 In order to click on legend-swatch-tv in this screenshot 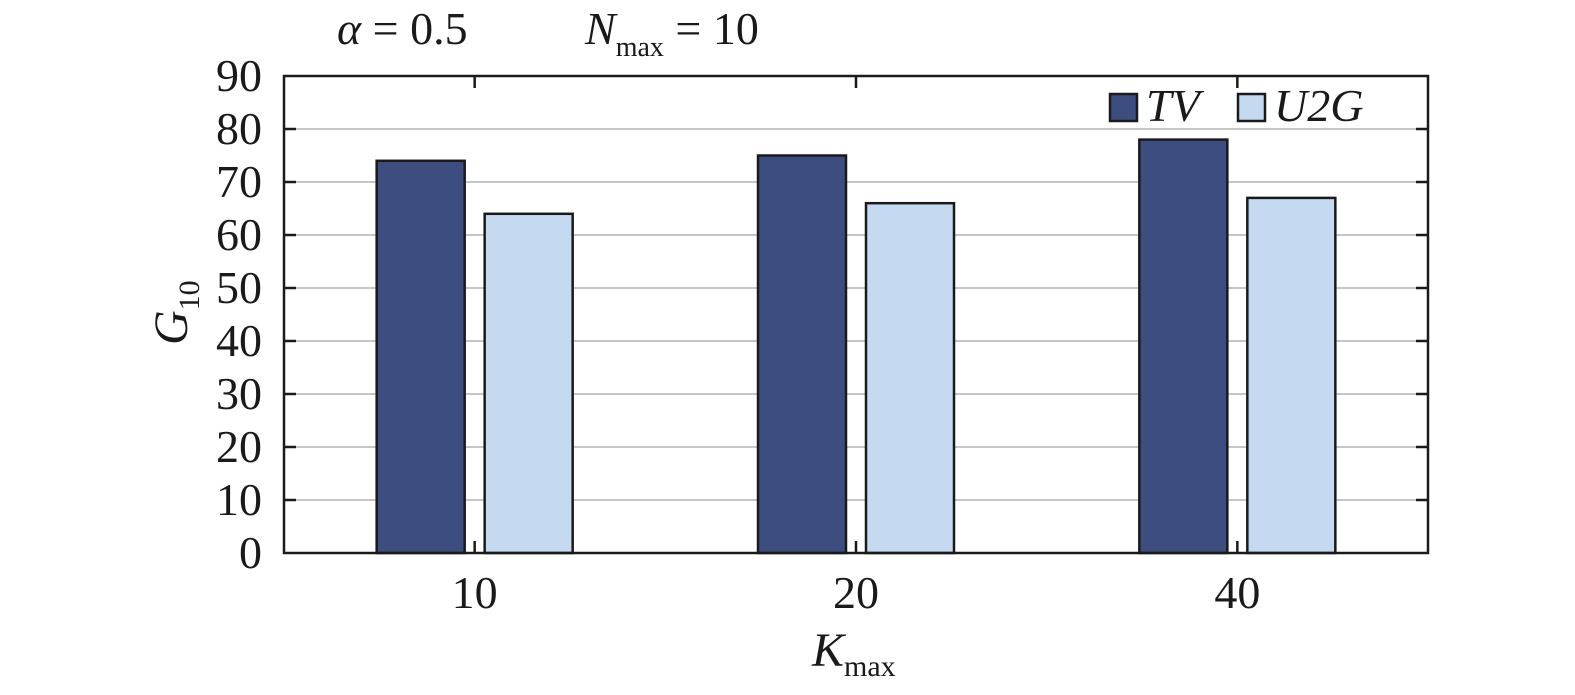, I will do `click(1123, 107)`.